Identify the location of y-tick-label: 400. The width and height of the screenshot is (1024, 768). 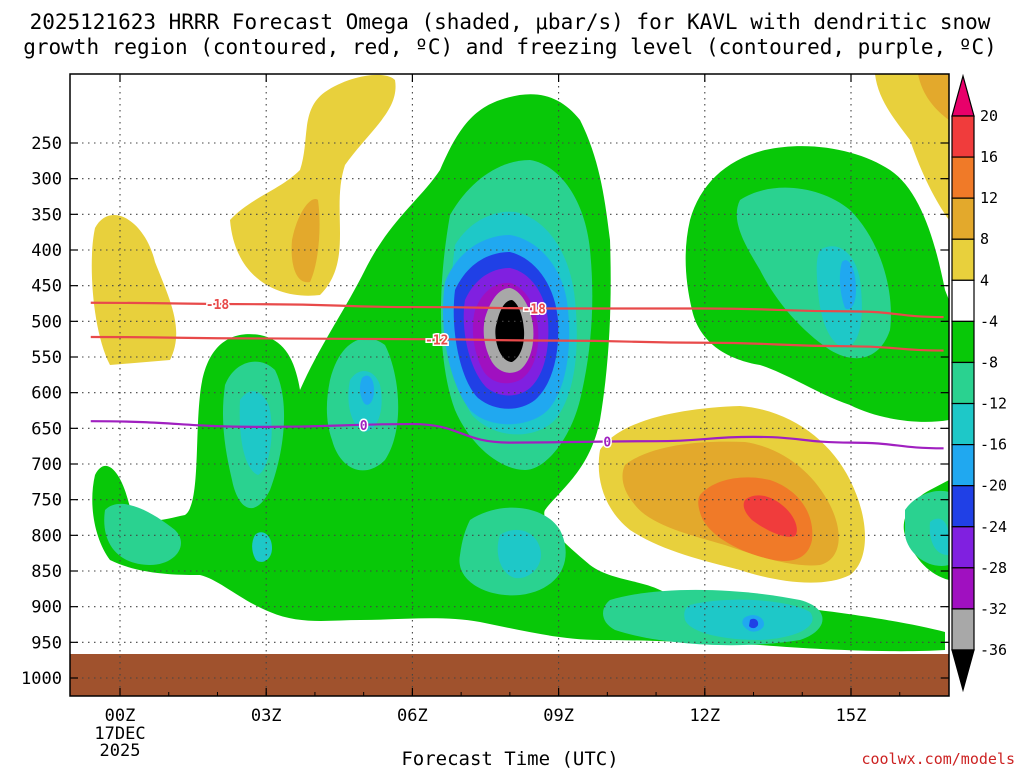
(46, 251).